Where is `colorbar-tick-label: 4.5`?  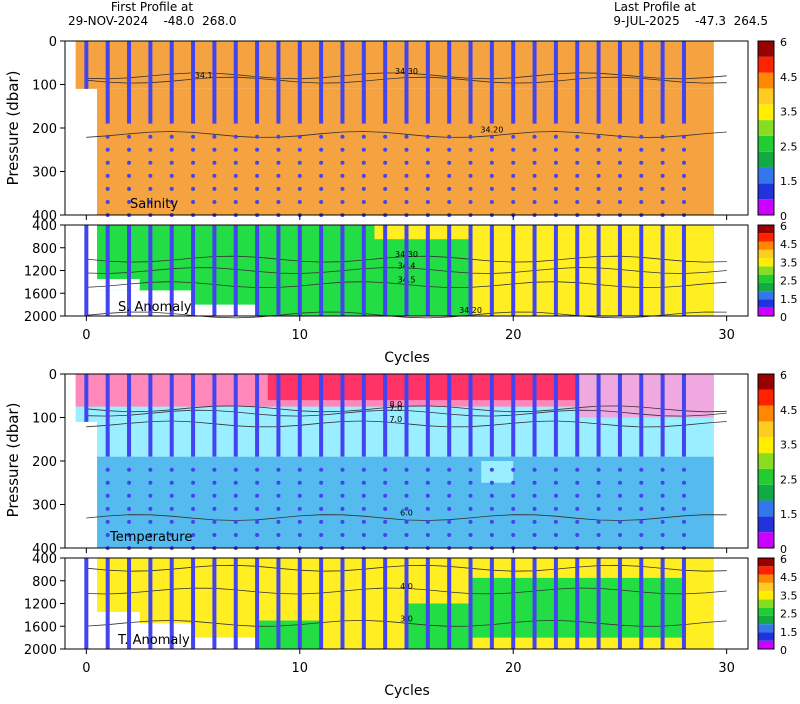 colorbar-tick-label: 4.5 is located at coordinates (789, 244).